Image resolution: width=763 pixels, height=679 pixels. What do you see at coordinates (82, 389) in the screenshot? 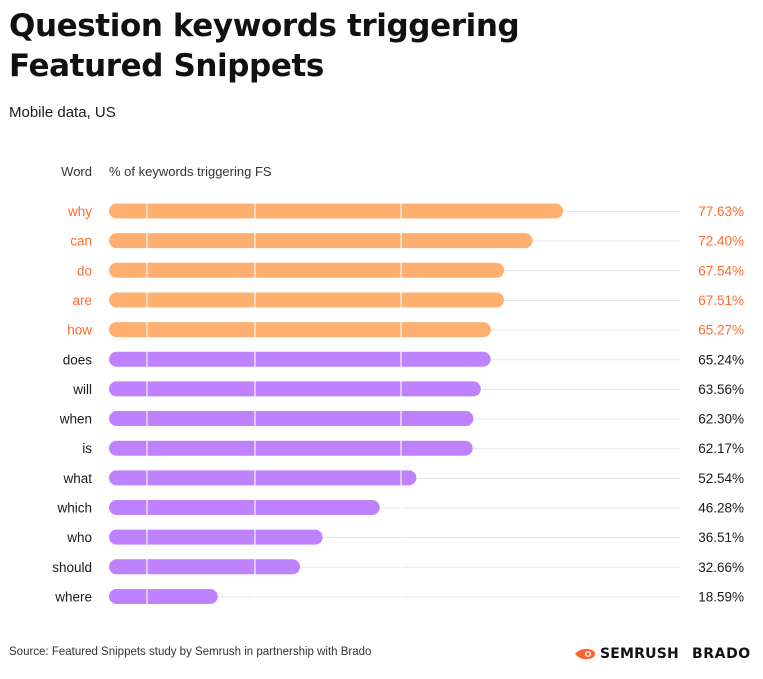
I see `category-label: will` at bounding box center [82, 389].